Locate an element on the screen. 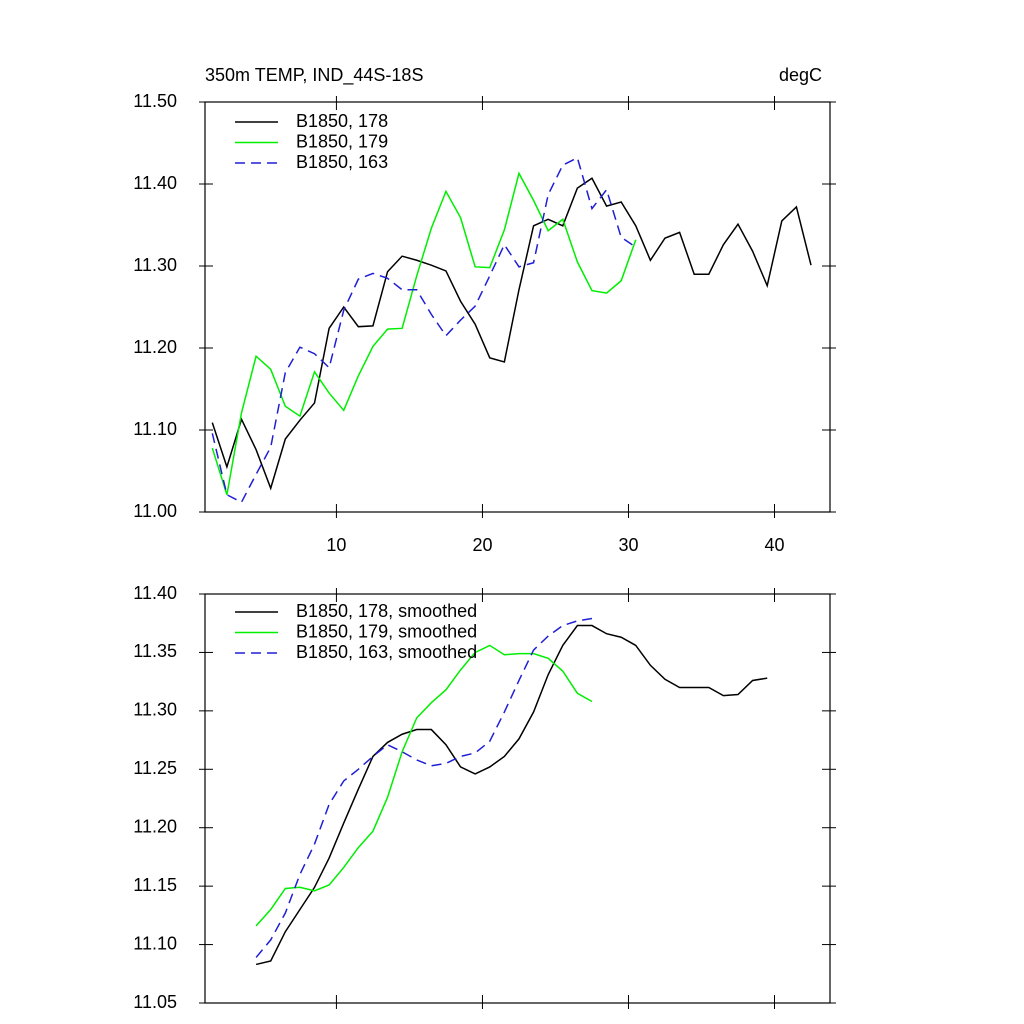 The width and height of the screenshot is (1024, 1024). x-tick-label: 20 is located at coordinates (482, 545).